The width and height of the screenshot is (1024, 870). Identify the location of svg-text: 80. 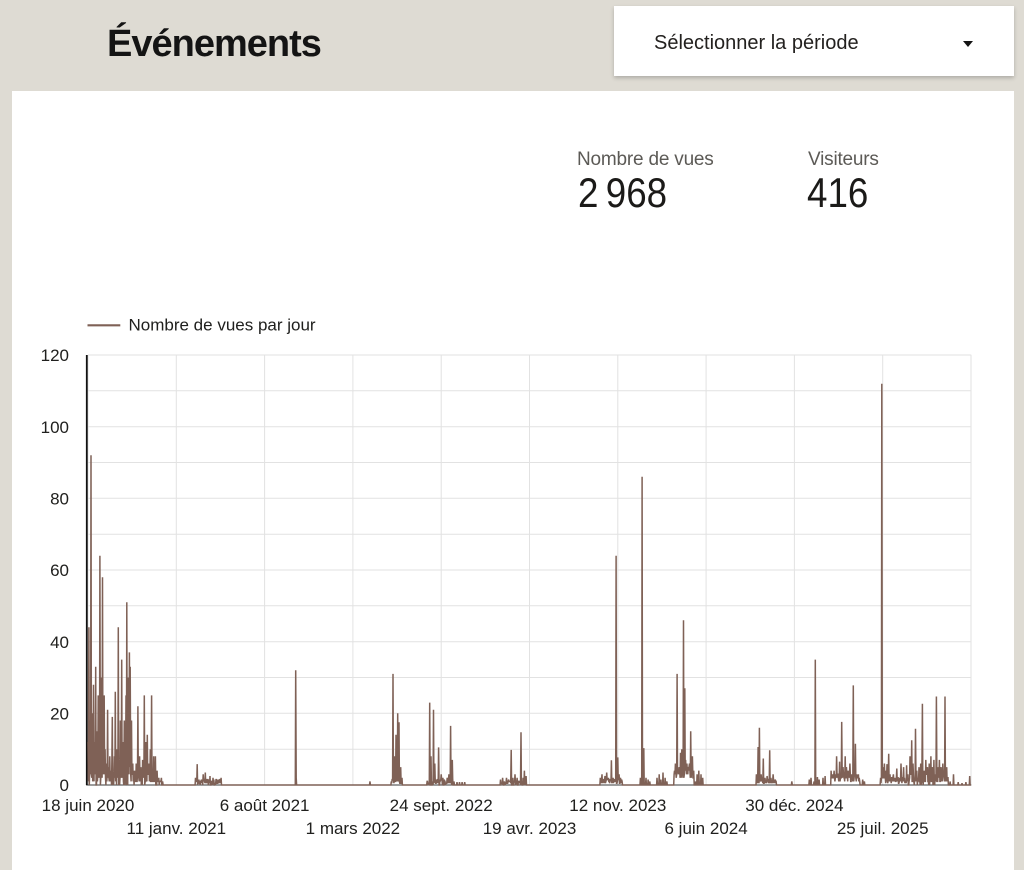
(59, 499).